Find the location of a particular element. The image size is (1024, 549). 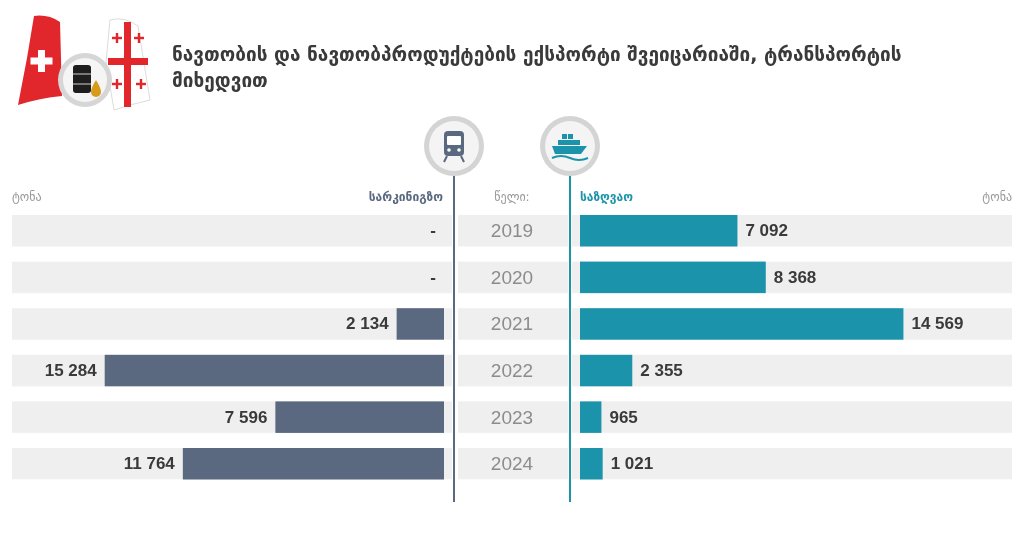

y-tick-label: 2024 is located at coordinates (512, 464).